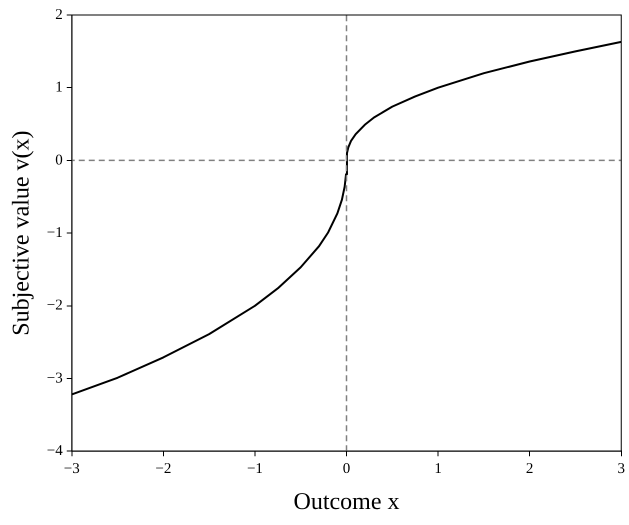 Image resolution: width=629 pixels, height=525 pixels. What do you see at coordinates (59, 160) in the screenshot?
I see `y-tick-label: 0` at bounding box center [59, 160].